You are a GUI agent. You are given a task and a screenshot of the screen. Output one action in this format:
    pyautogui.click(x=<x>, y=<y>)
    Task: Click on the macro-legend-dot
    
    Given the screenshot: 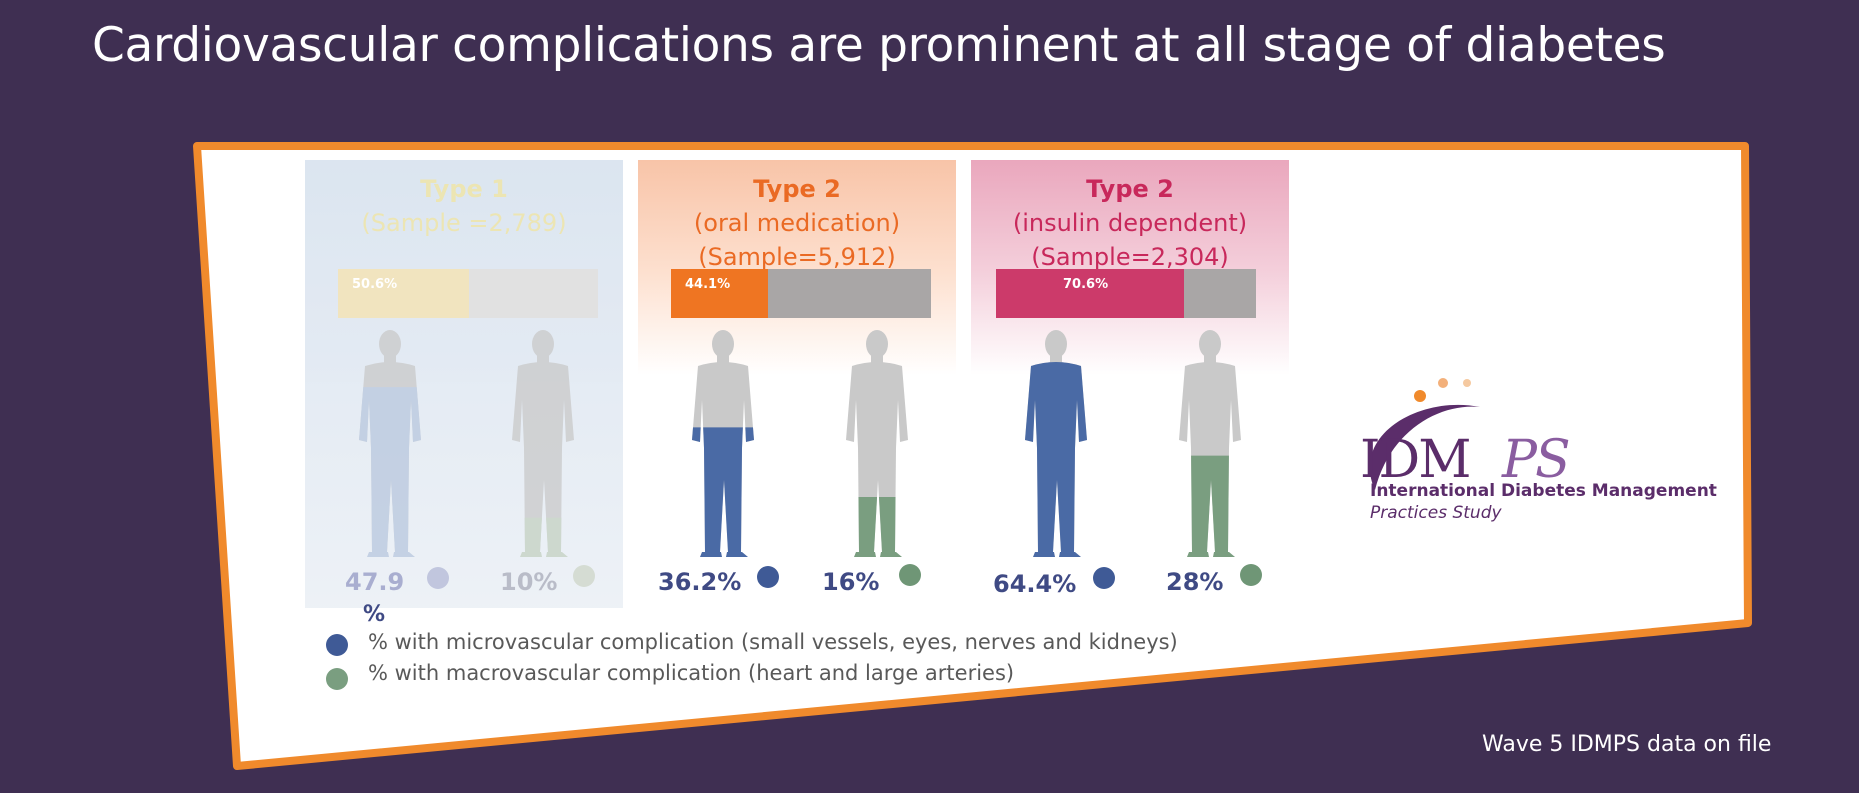 What is the action you would take?
    pyautogui.click(x=337, y=679)
    